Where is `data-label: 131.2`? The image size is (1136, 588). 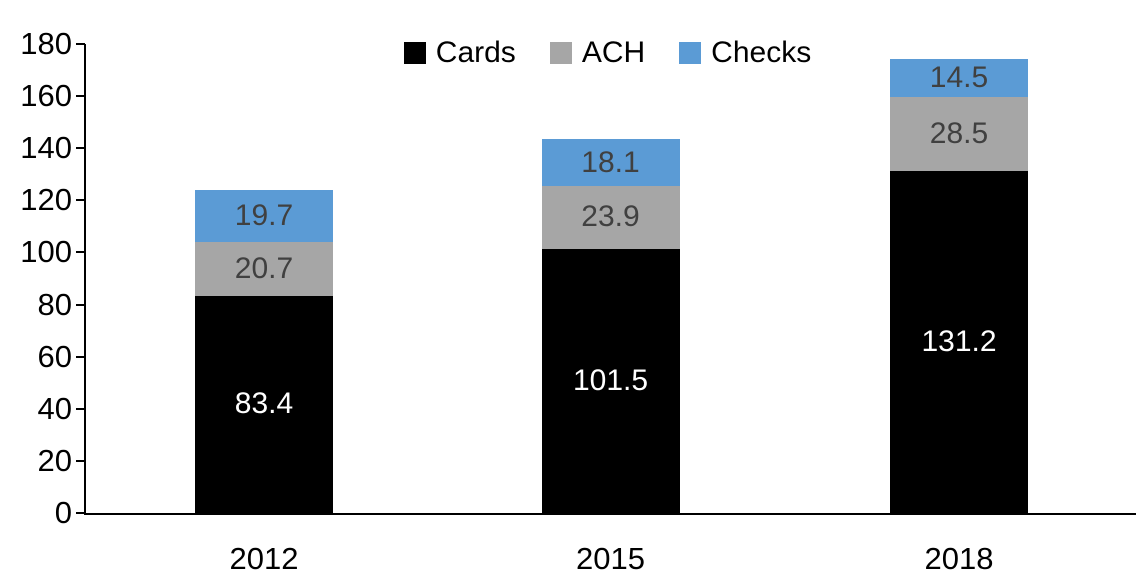 data-label: 131.2 is located at coordinates (959, 342).